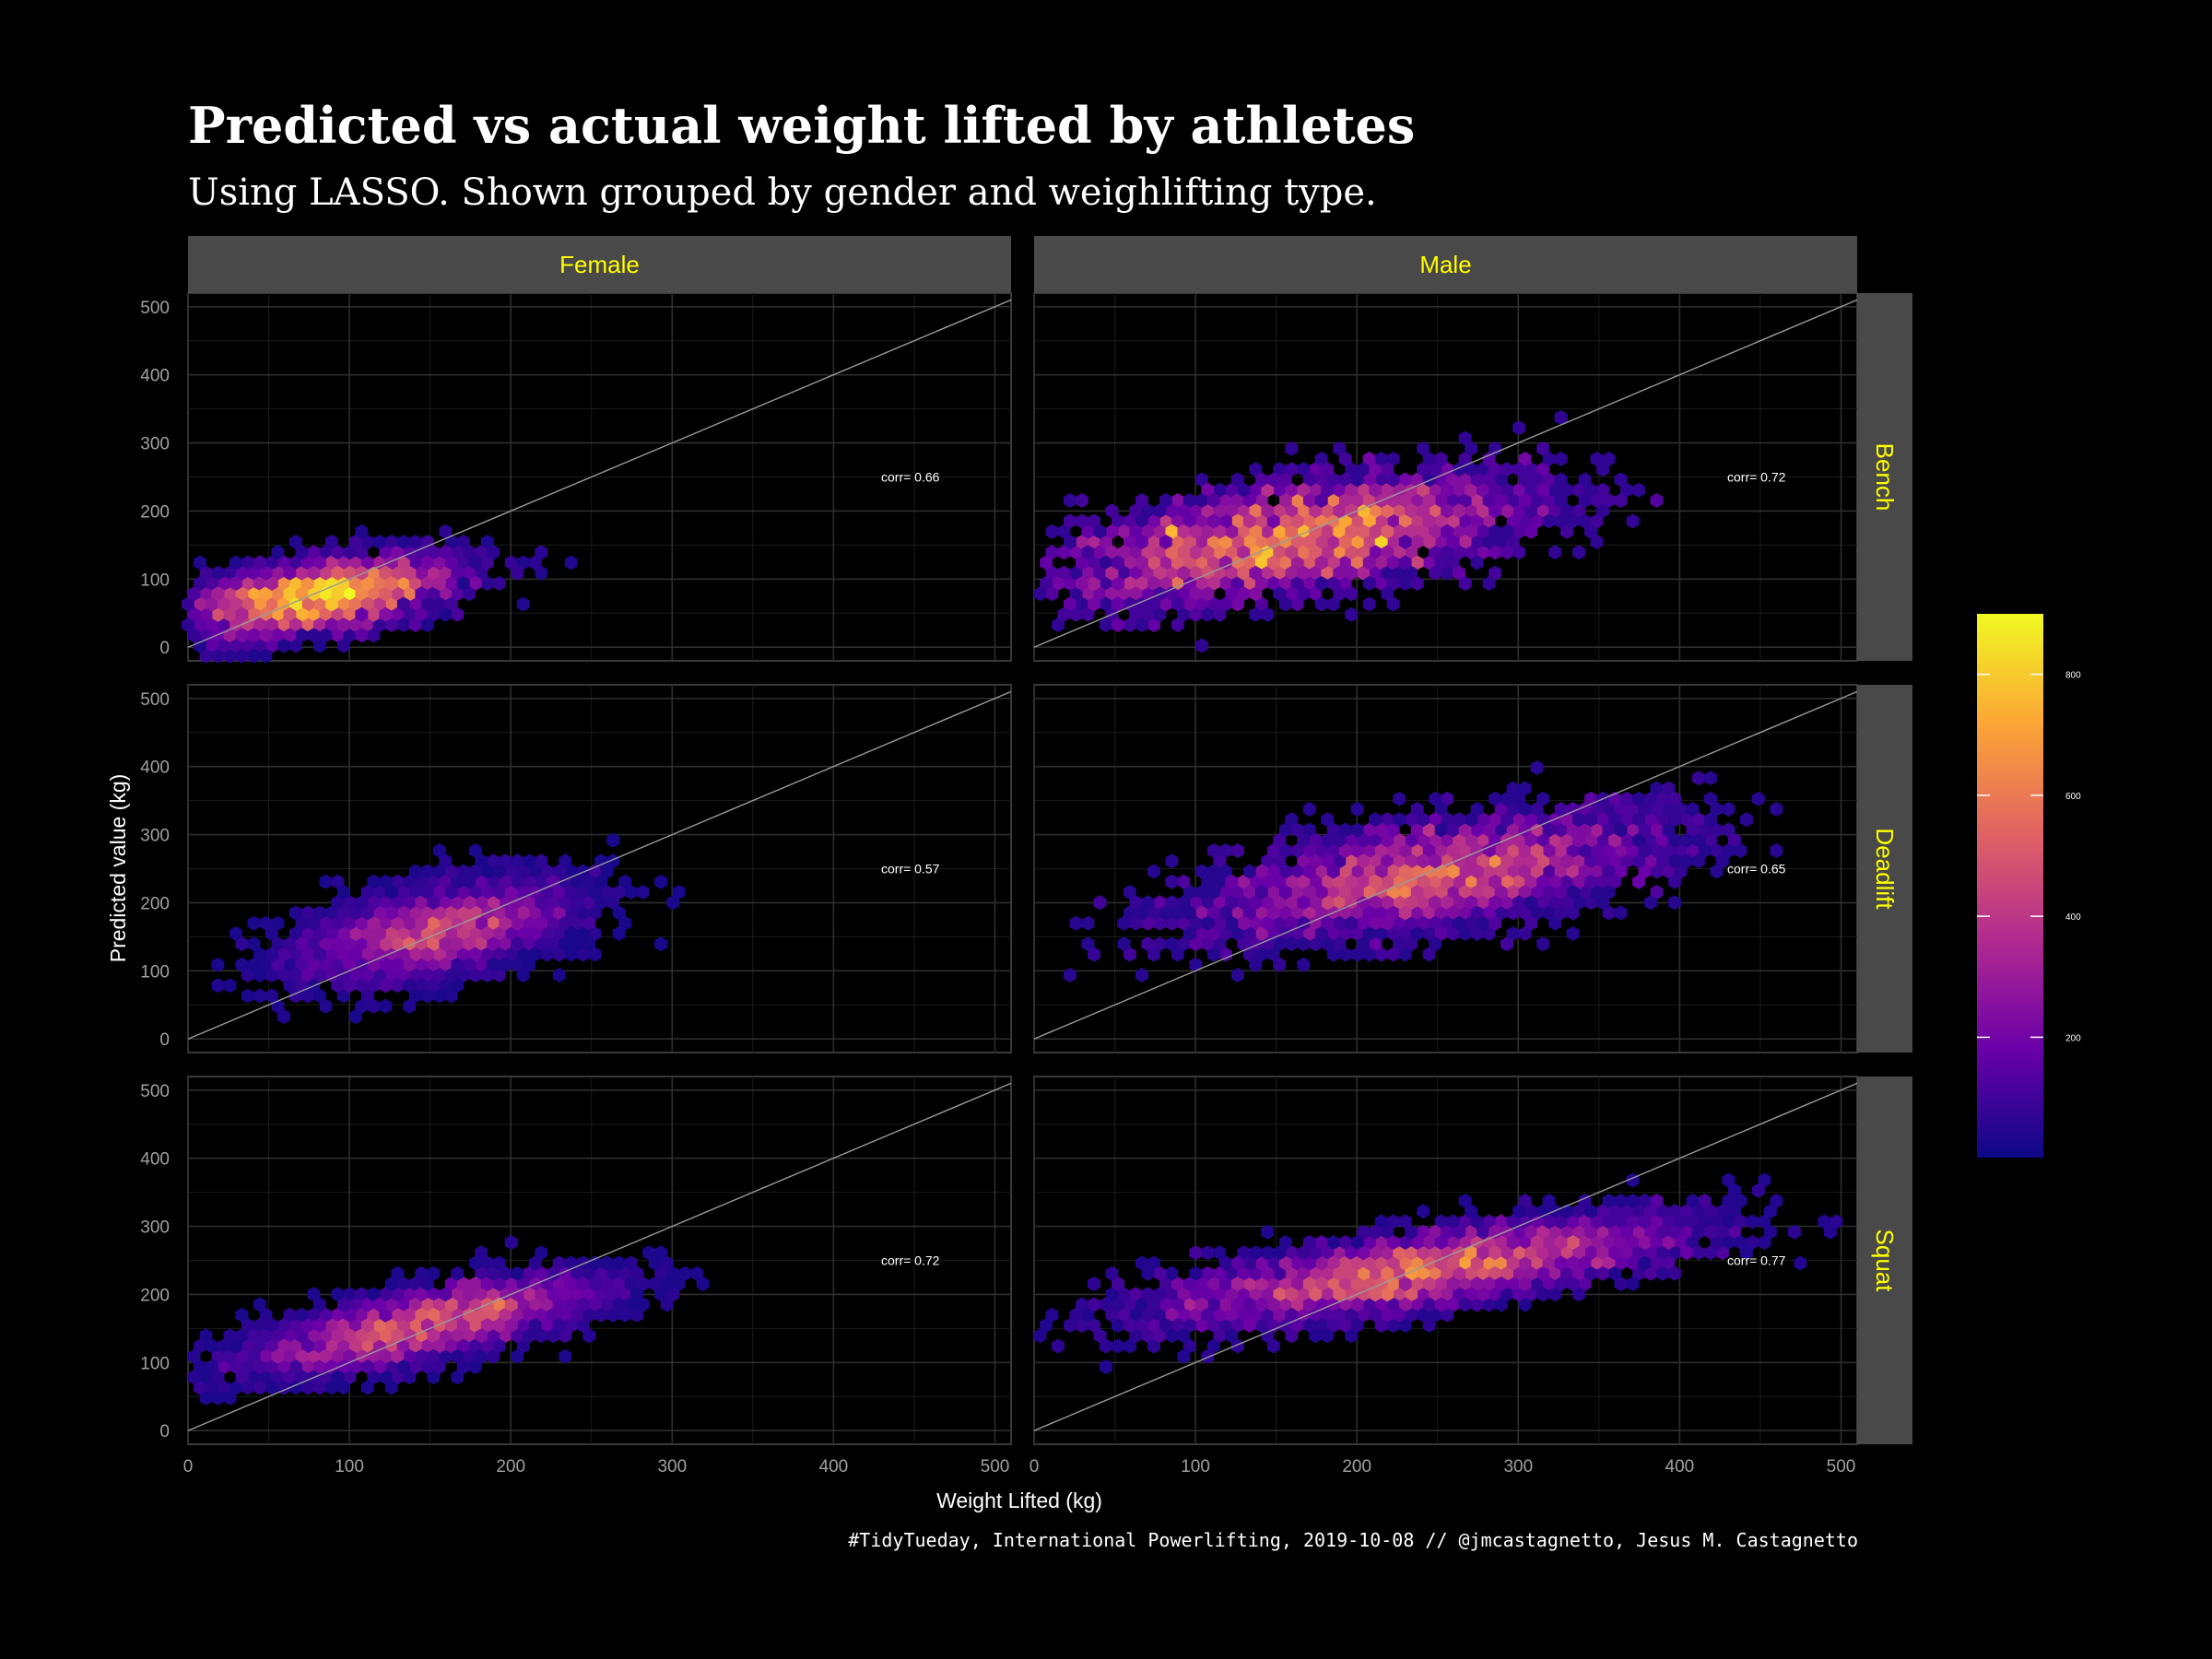 Image resolution: width=2212 pixels, height=1659 pixels. I want to click on facet-strip-bench, so click(1884, 477).